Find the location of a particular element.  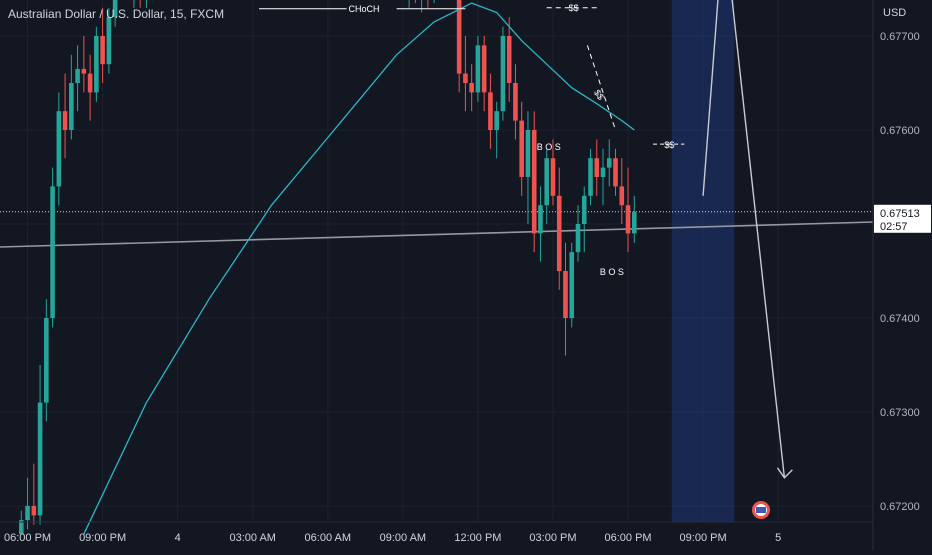

x-tick-label: 5 is located at coordinates (778, 538).